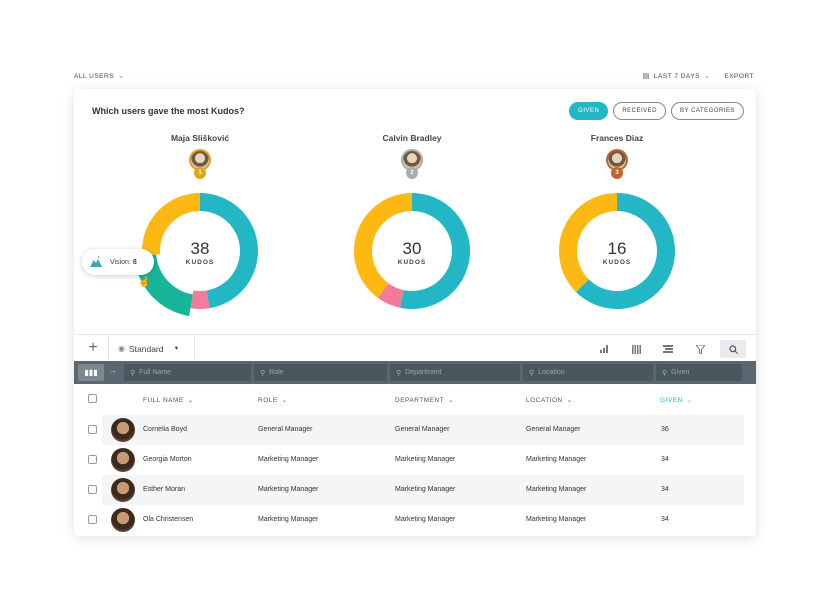  I want to click on column-header-full-name: FULL NAME ⌄, so click(168, 400).